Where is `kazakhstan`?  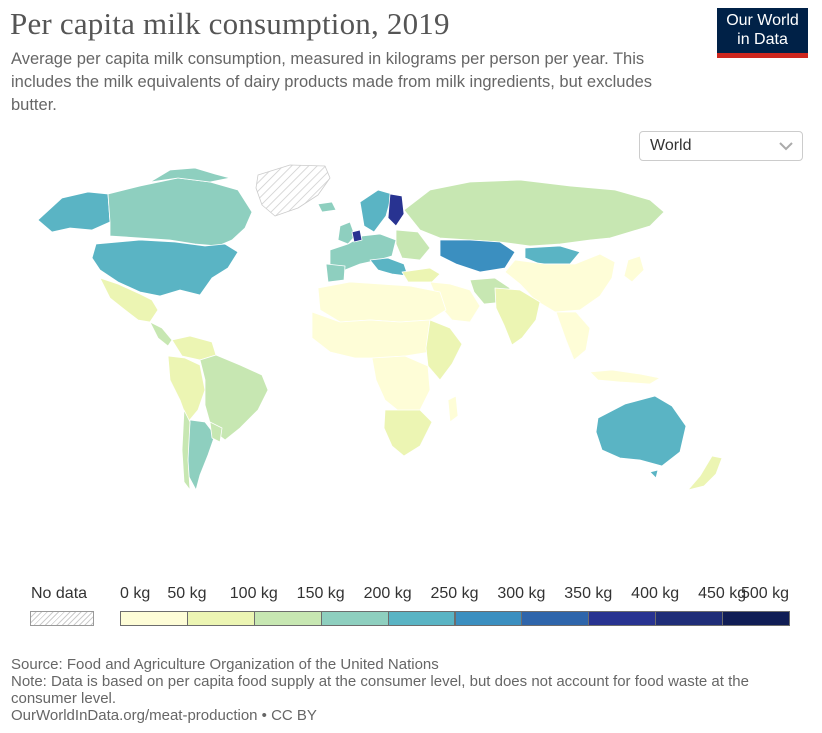 kazakhstan is located at coordinates (477, 256).